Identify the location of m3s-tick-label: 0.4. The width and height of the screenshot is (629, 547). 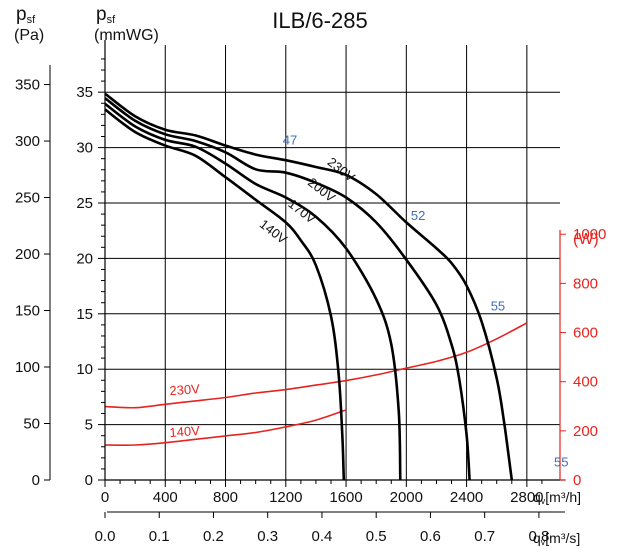
(322, 536).